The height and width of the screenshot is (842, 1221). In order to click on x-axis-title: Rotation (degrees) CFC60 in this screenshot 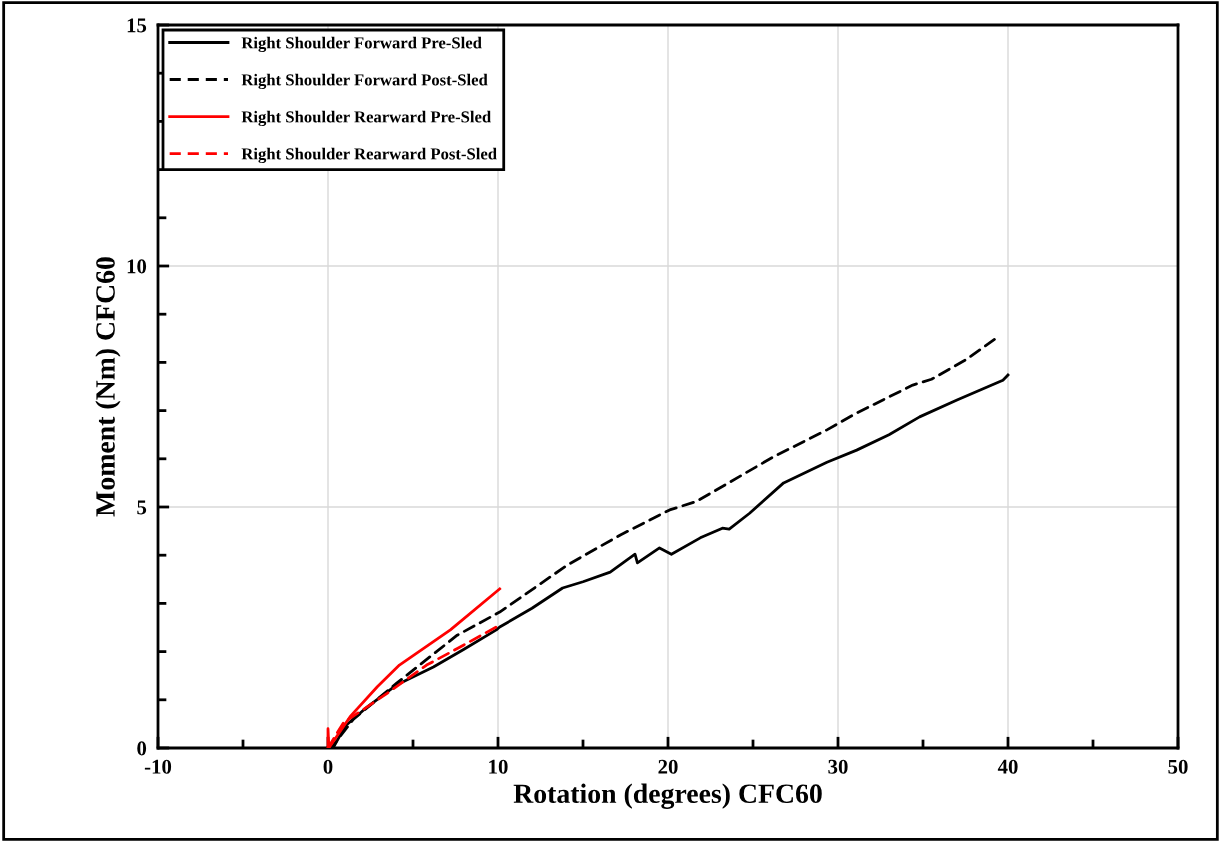, I will do `click(667, 796)`.